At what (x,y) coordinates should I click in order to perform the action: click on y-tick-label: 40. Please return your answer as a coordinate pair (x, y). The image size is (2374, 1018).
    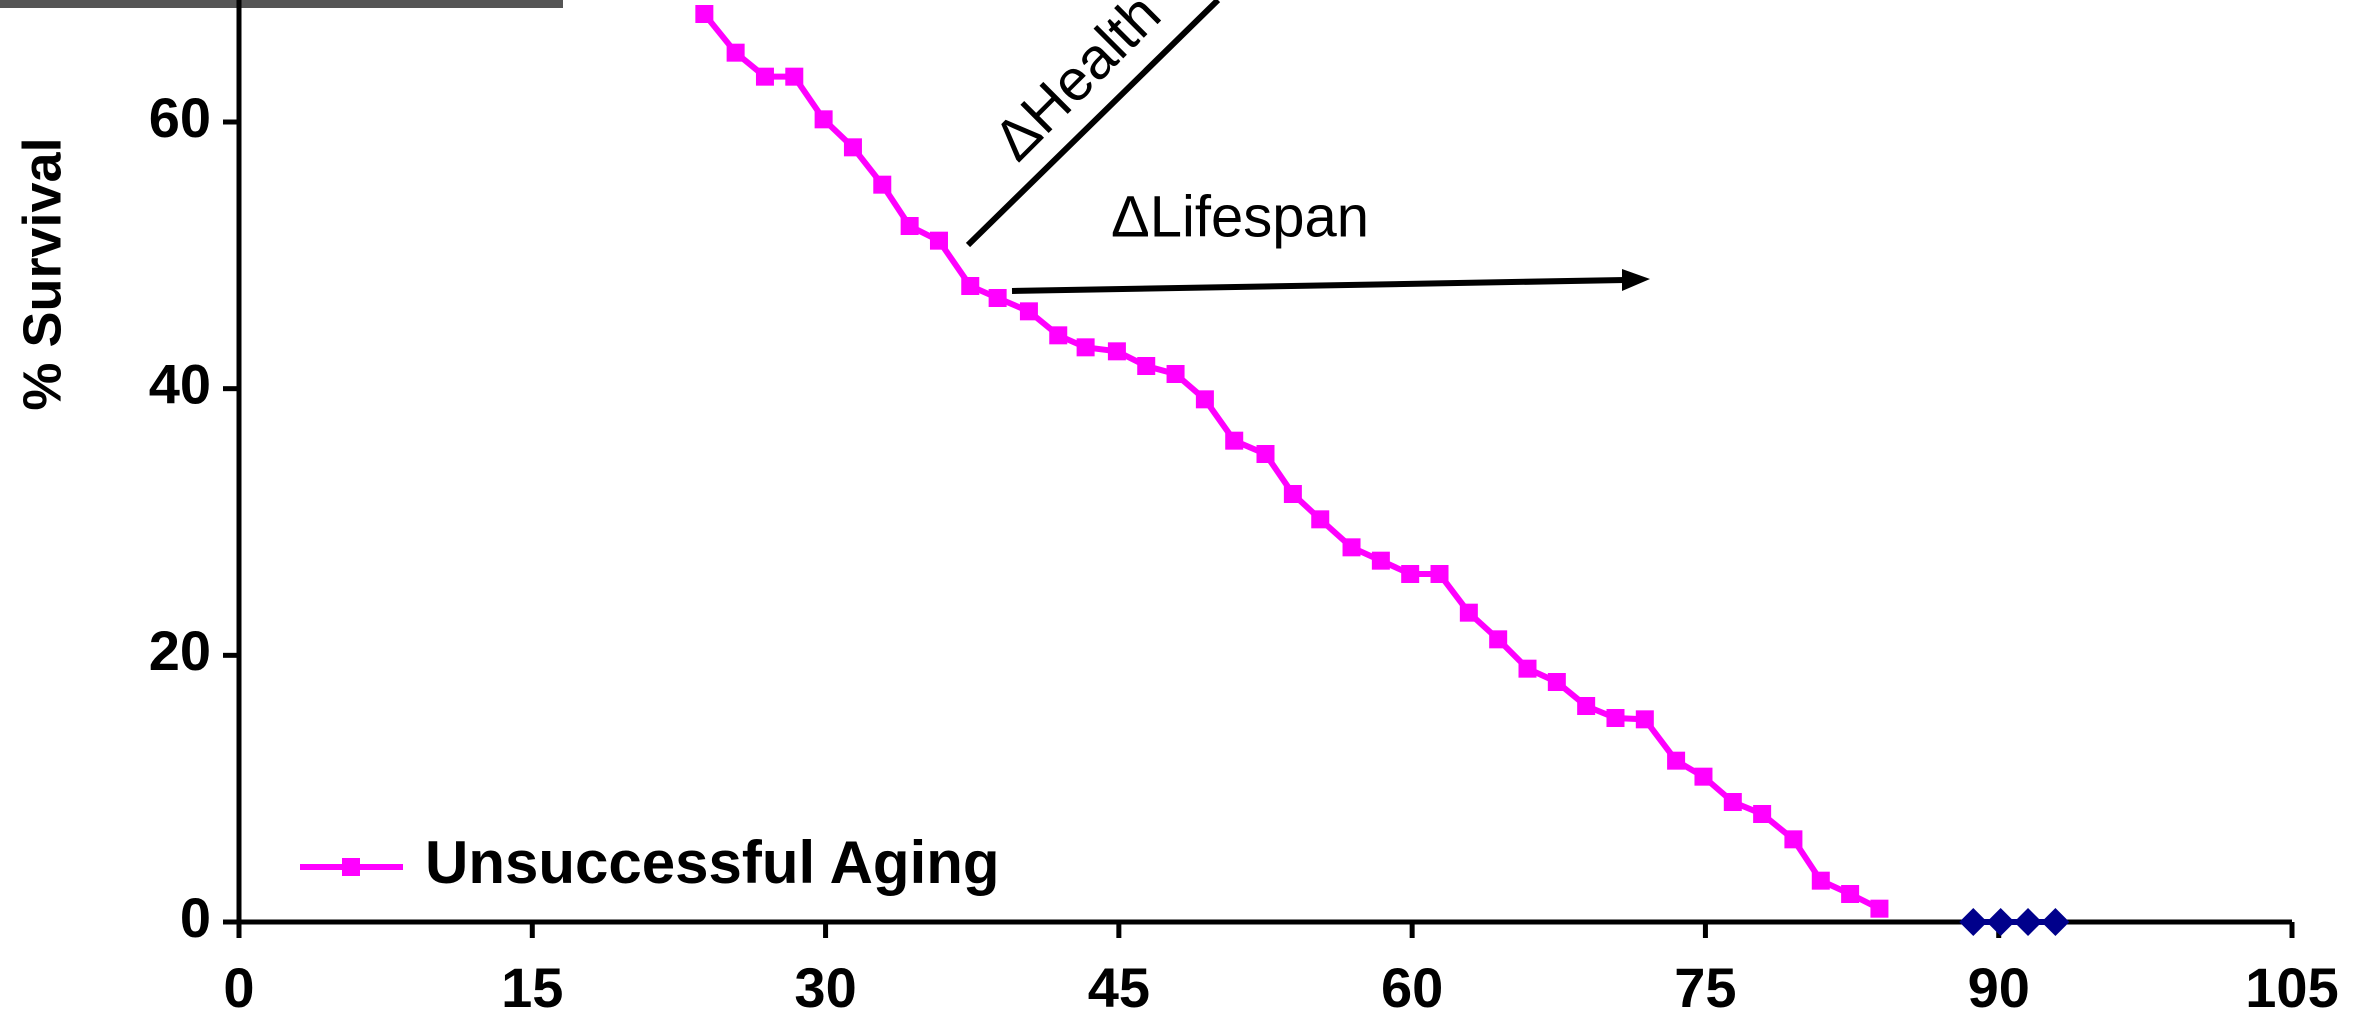
    Looking at the image, I should click on (180, 383).